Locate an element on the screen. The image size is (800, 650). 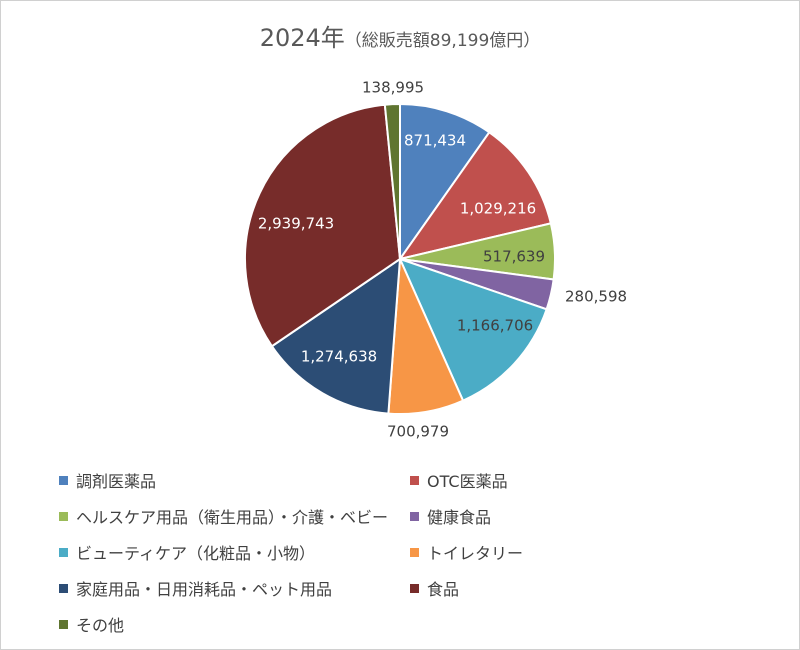
data-label-5: 1,166,706 is located at coordinates (495, 326).